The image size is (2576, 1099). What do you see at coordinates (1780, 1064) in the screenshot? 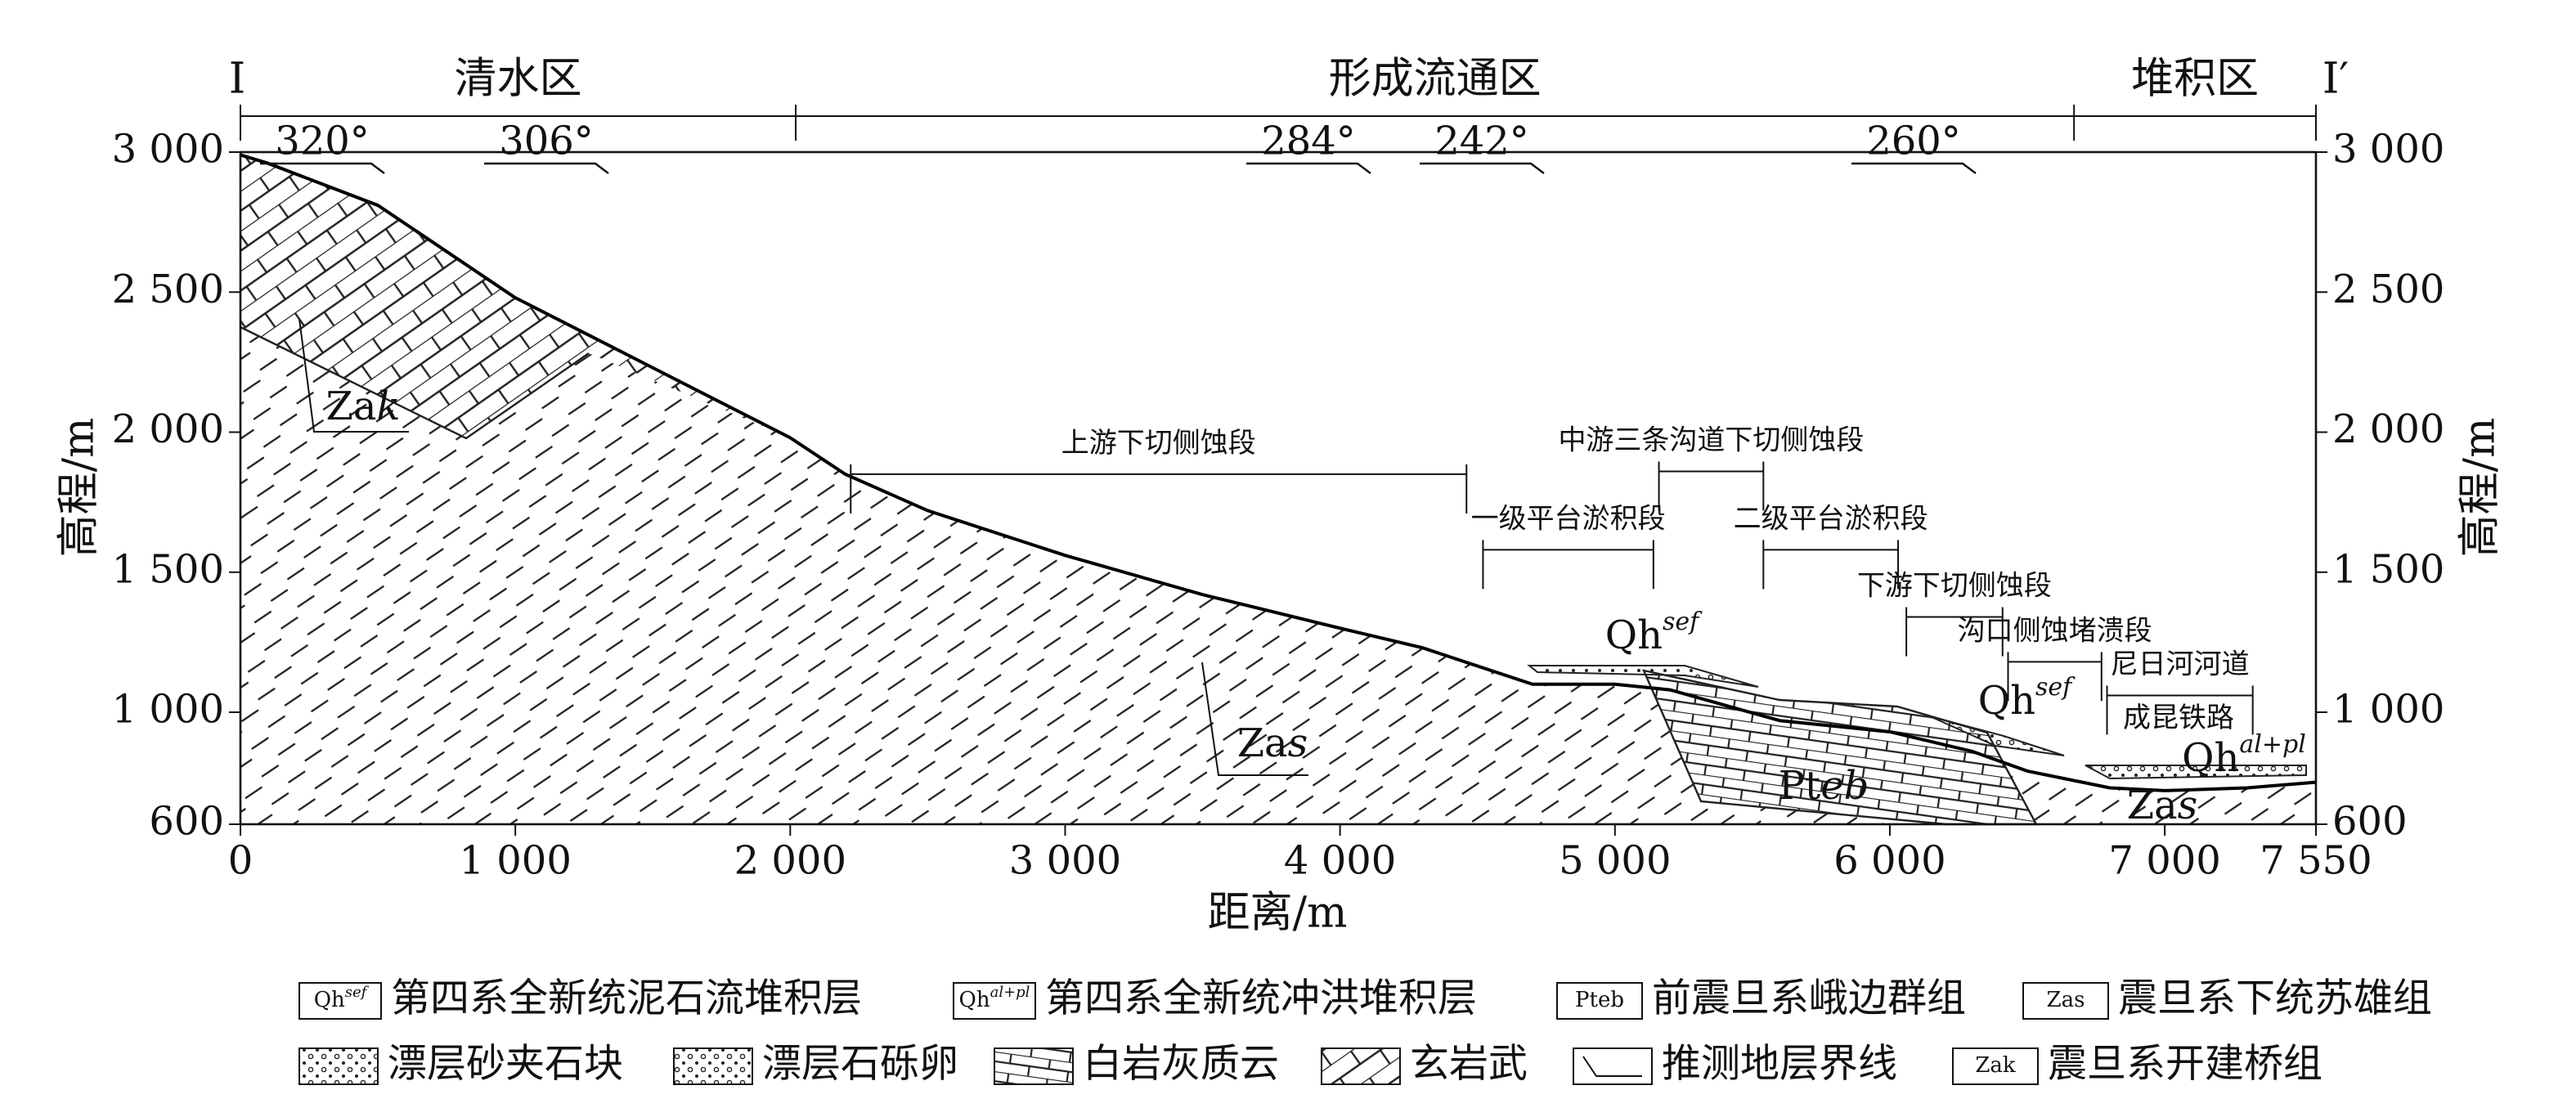
I see `legend-label: 推测地层界线` at bounding box center [1780, 1064].